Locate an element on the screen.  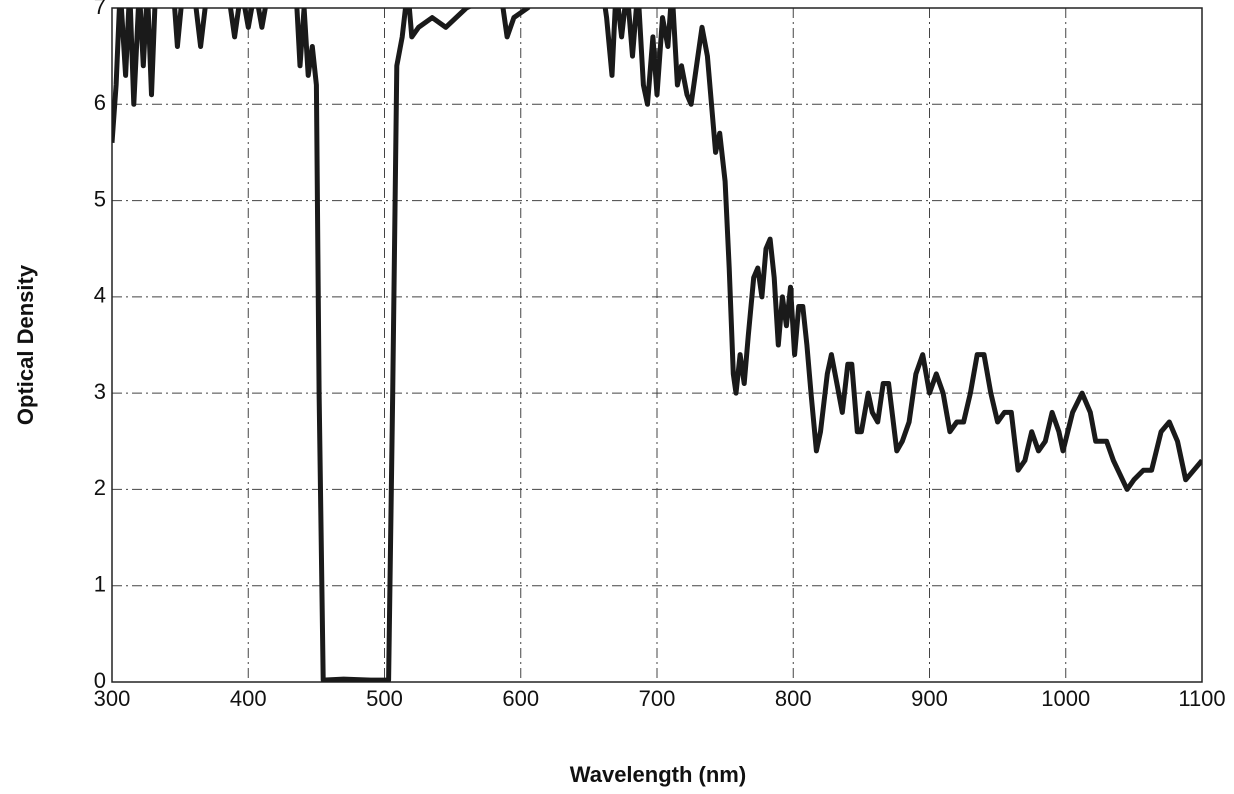
x-tick-label: 1000 is located at coordinates (1065, 698).